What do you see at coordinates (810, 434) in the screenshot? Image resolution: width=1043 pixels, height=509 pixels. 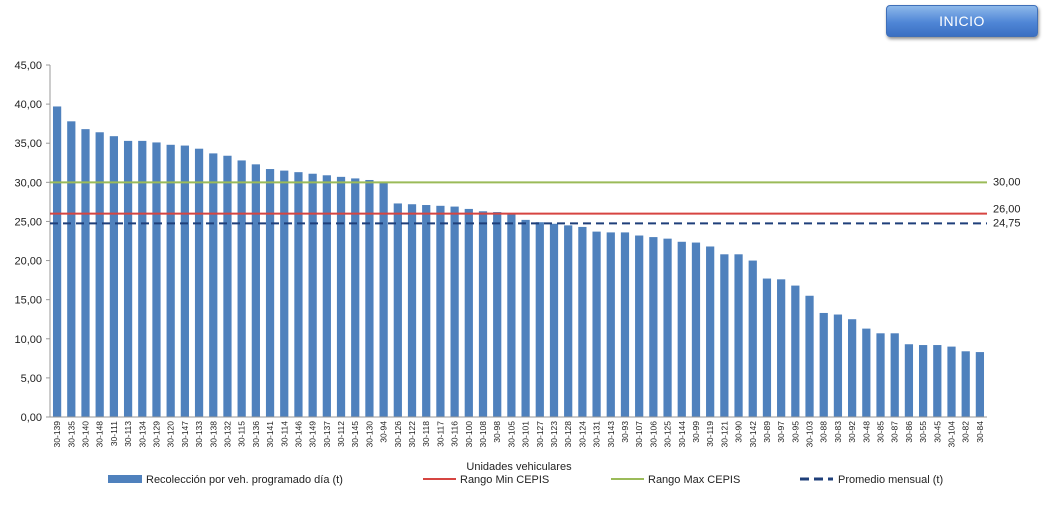 I see `x-tick-label: 30-103` at bounding box center [810, 434].